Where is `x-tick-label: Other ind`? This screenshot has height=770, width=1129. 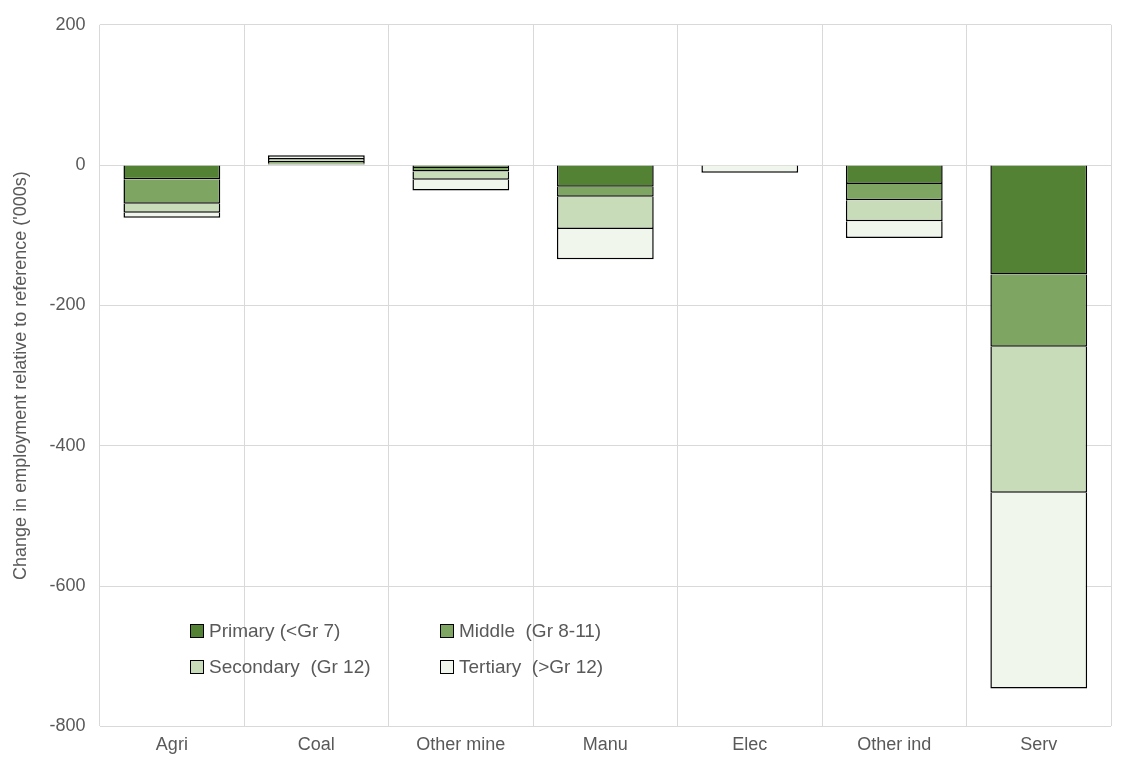 x-tick-label: Other ind is located at coordinates (894, 744).